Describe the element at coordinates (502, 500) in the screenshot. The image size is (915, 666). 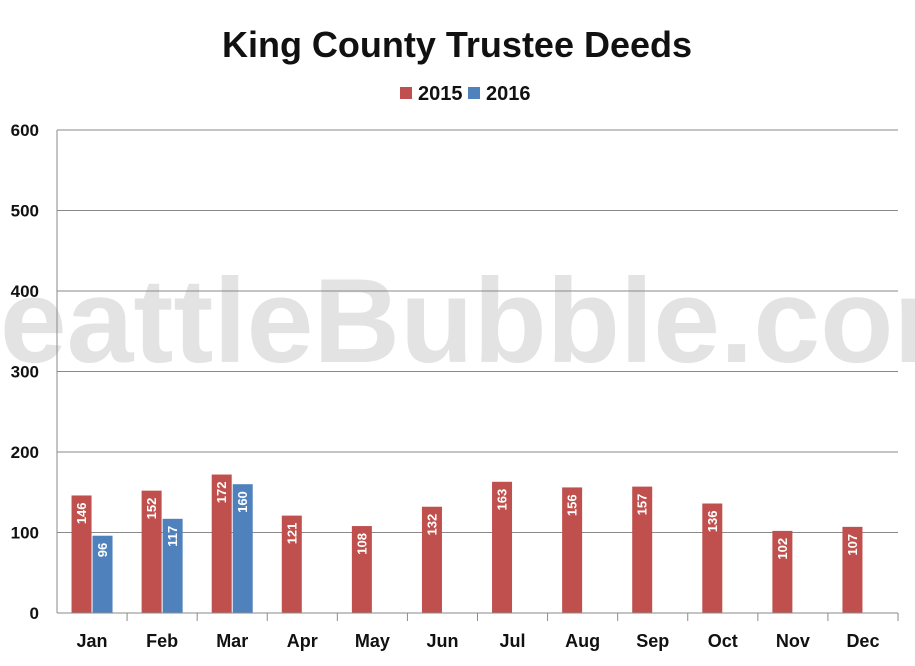
I see `data-label: 163` at that location.